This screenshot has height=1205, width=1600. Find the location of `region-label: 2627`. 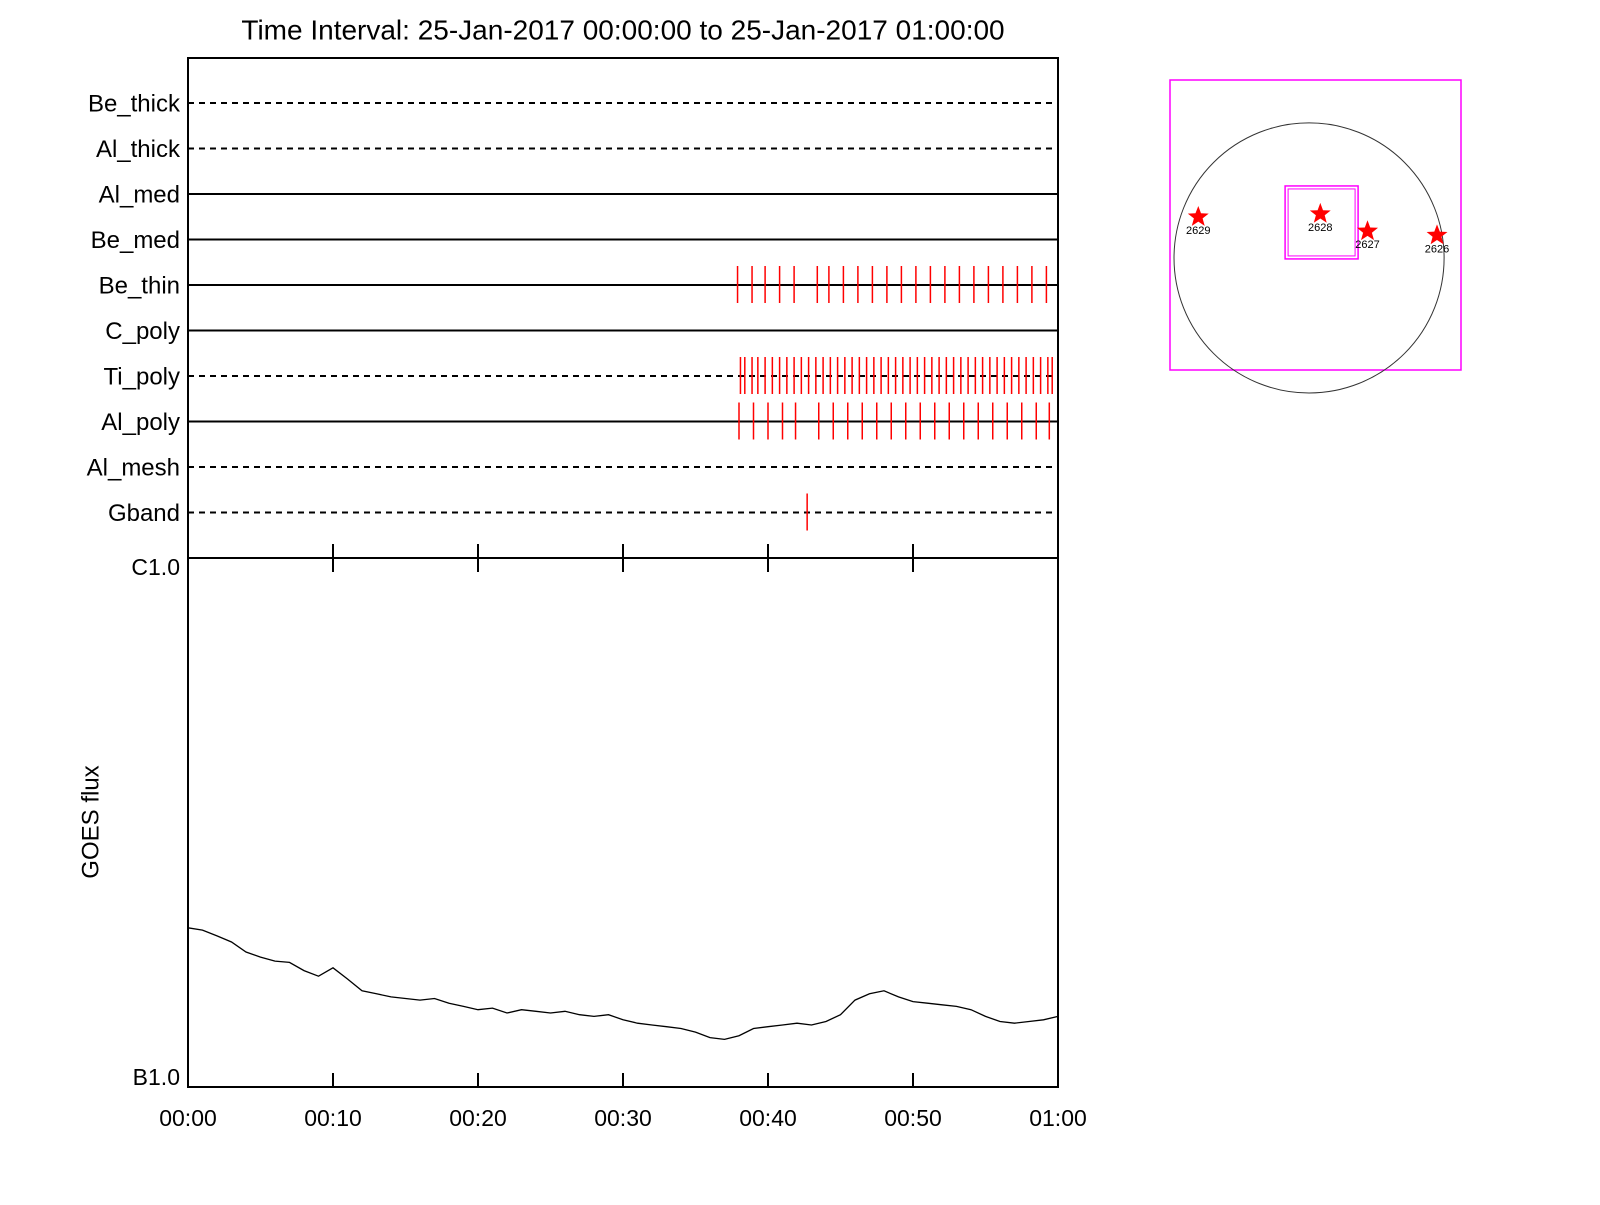

region-label: 2627 is located at coordinates (1367, 245).